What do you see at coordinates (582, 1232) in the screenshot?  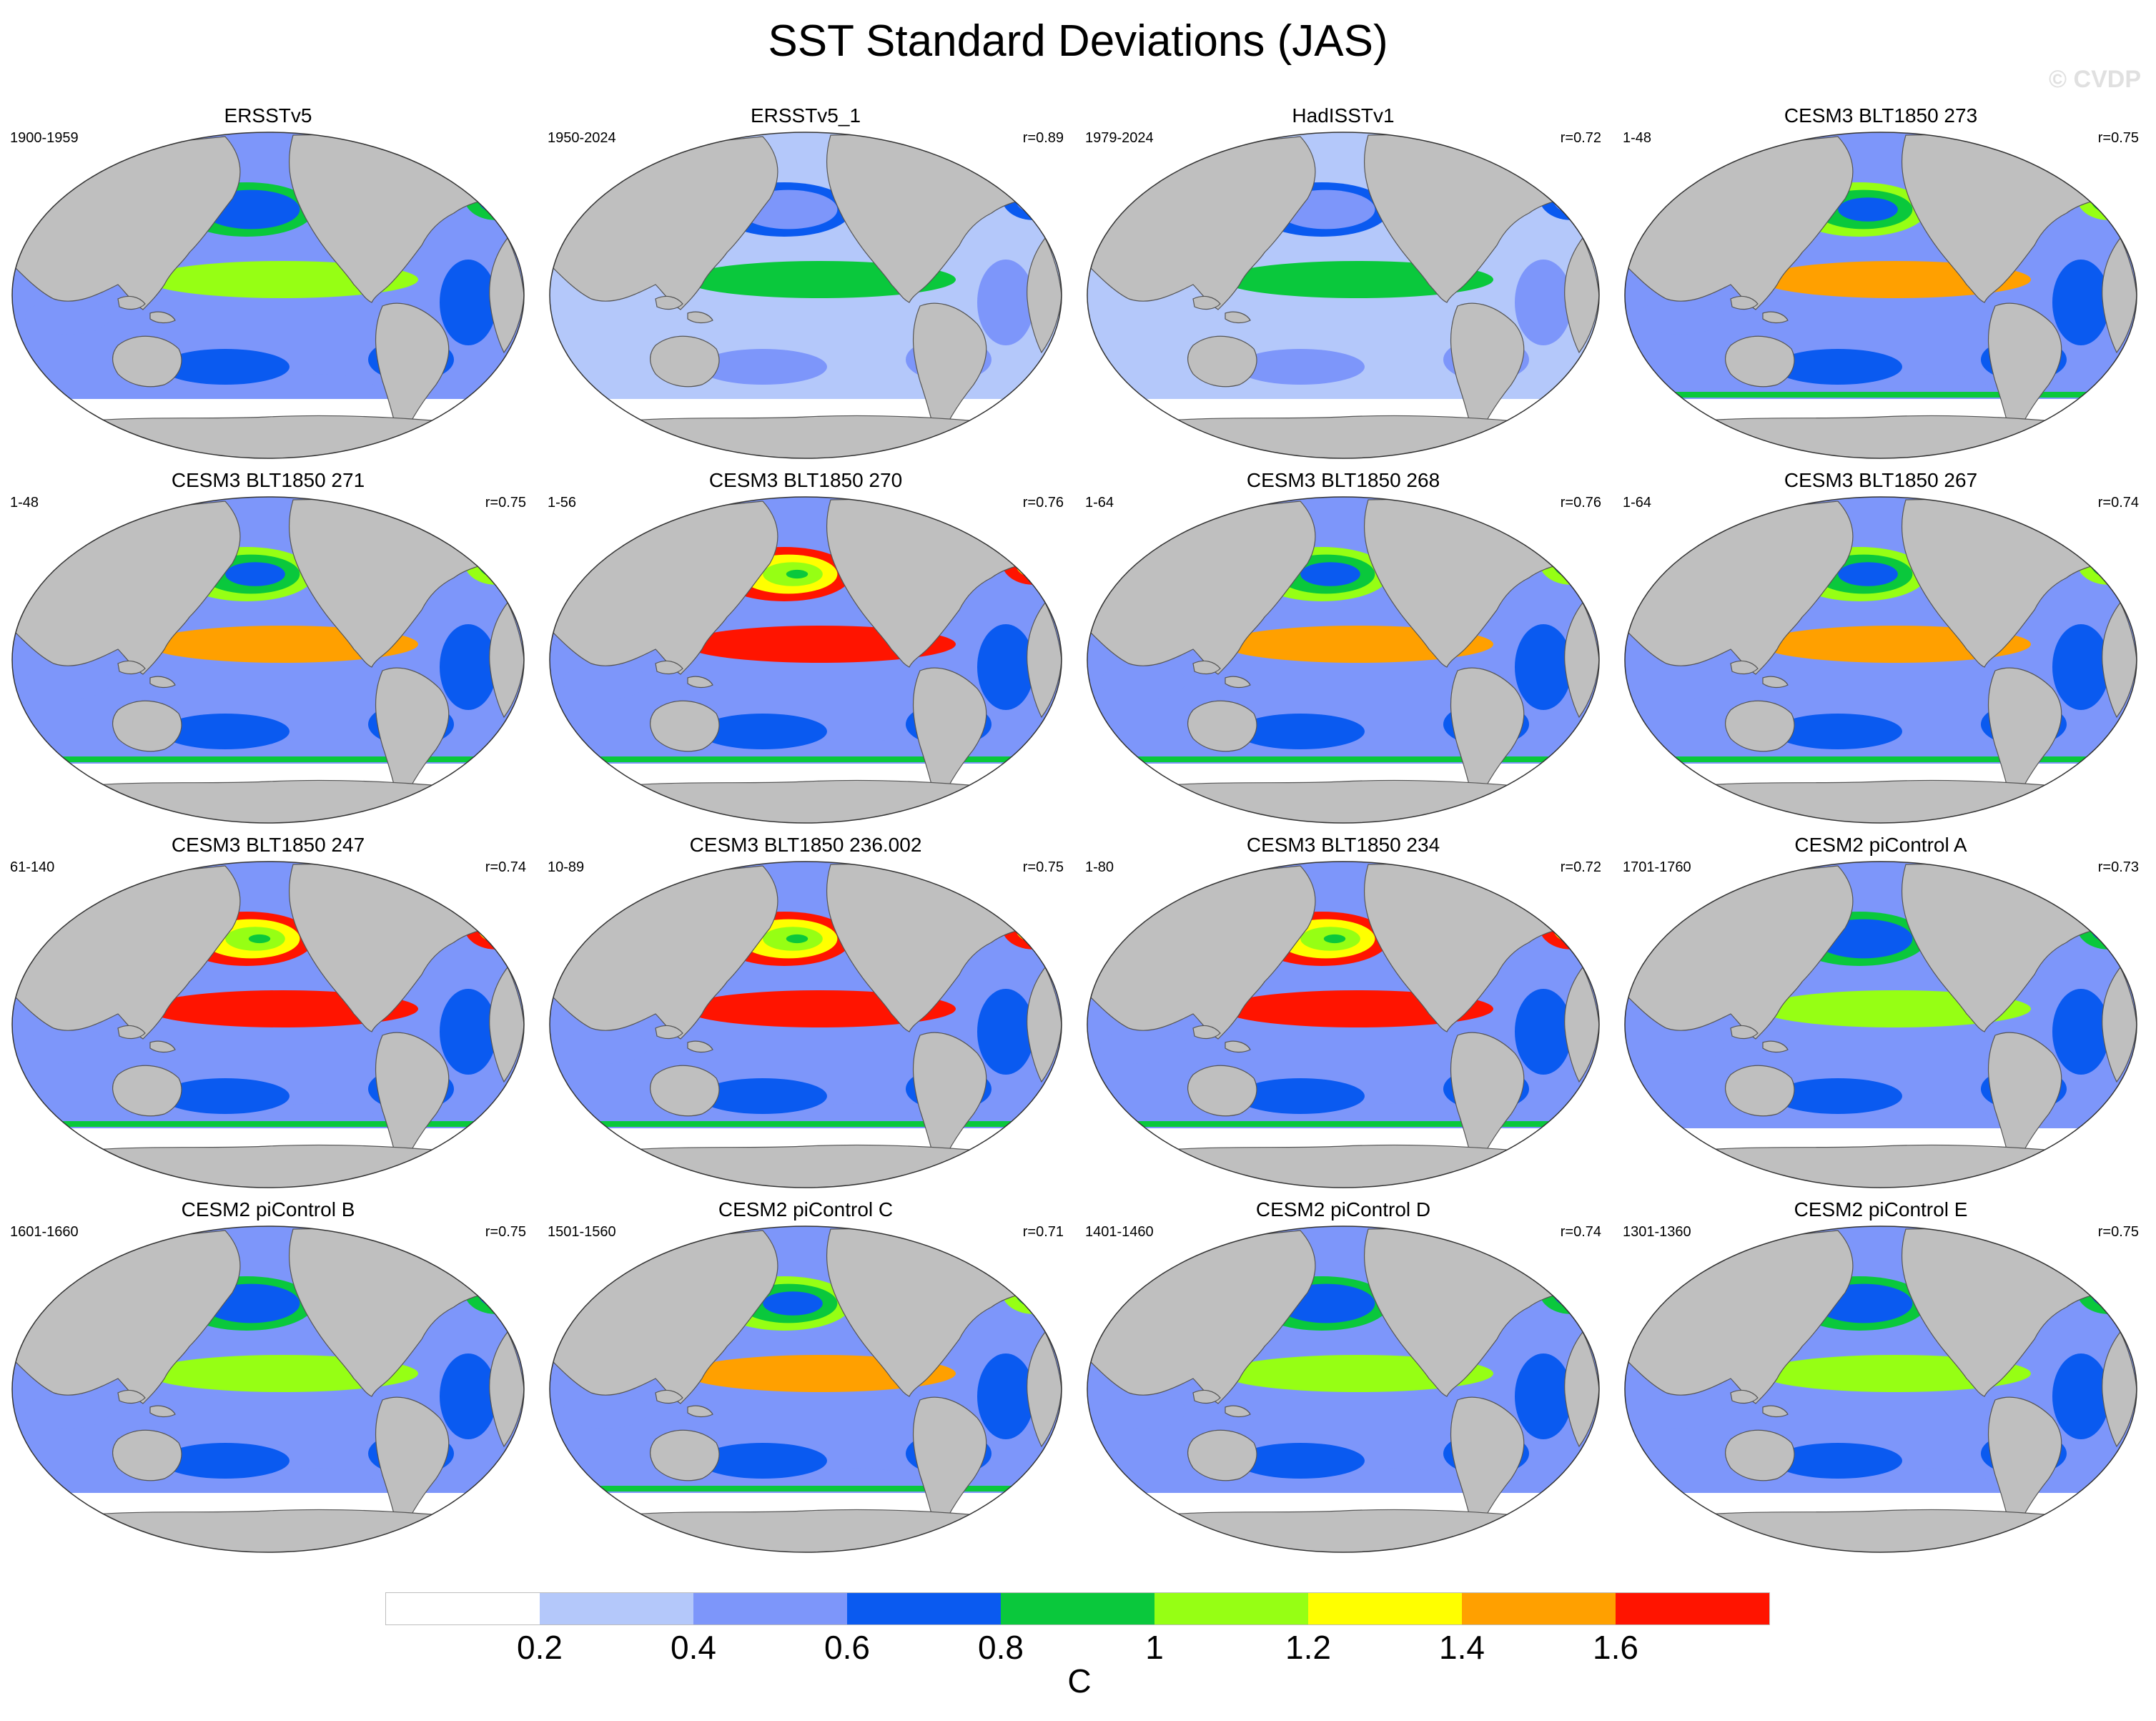 I see `panel-period: 1501-1560` at bounding box center [582, 1232].